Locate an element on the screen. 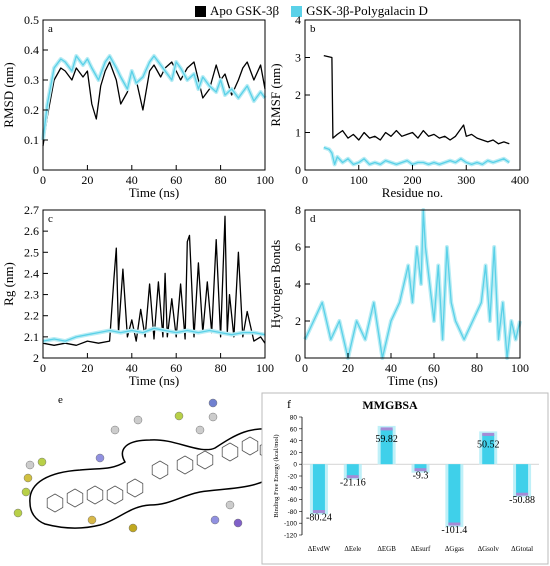 The height and width of the screenshot is (566, 550). x-tick-label-a: 20 is located at coordinates (87, 180).